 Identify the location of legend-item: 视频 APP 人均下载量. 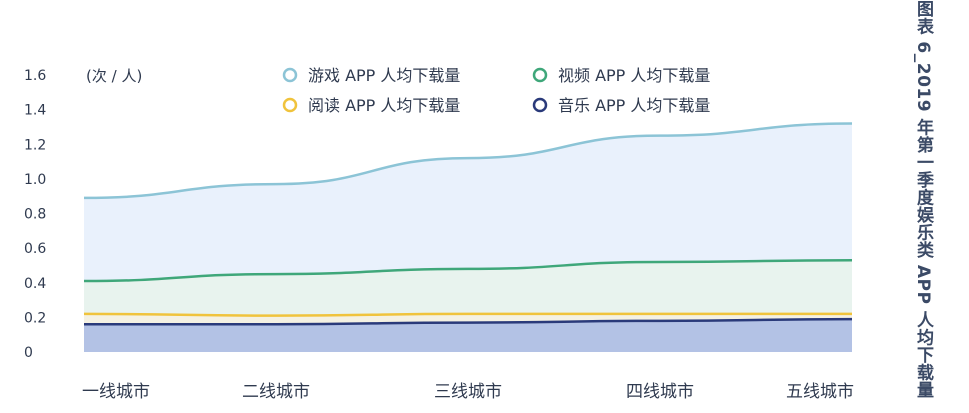
(621, 75).